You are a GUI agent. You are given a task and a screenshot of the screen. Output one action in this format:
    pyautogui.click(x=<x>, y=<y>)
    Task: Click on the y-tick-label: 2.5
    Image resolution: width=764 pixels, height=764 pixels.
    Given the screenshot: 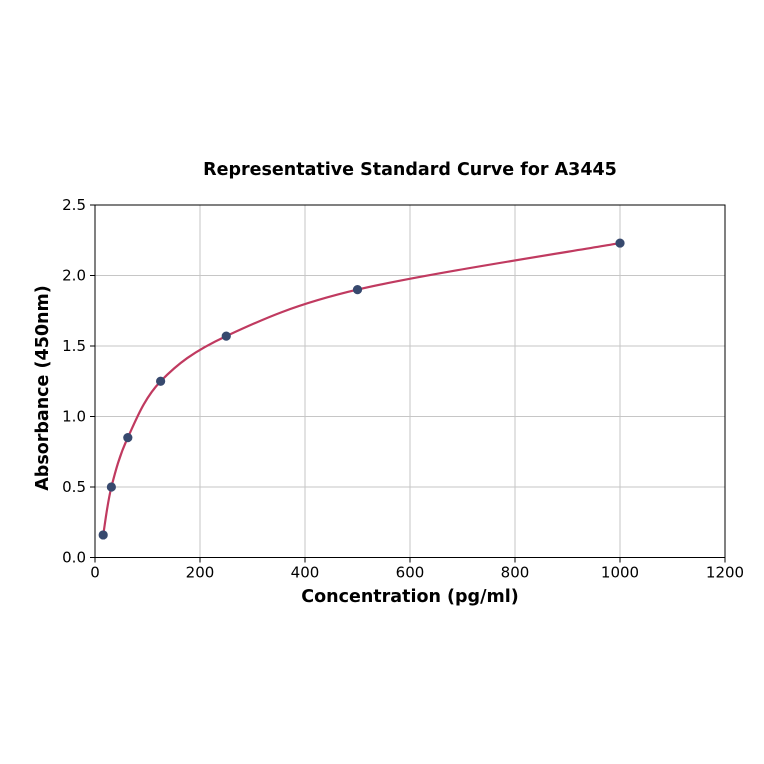 What is the action you would take?
    pyautogui.click(x=74, y=205)
    